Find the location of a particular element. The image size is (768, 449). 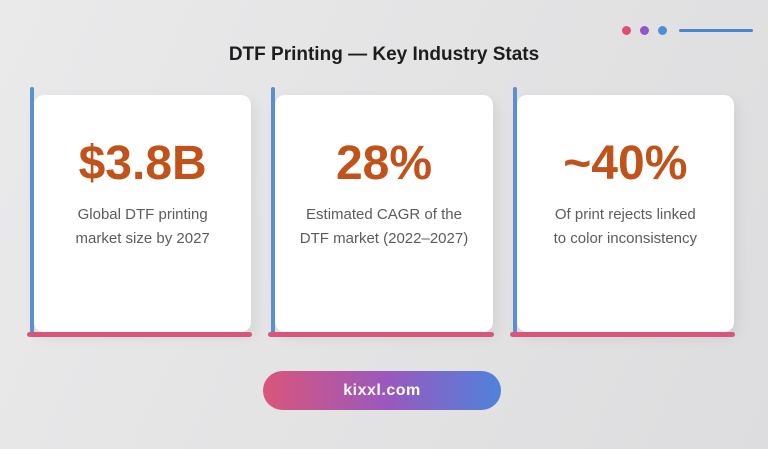

stat-label: Global DTF printing market size by 2027 is located at coordinates (142, 226).